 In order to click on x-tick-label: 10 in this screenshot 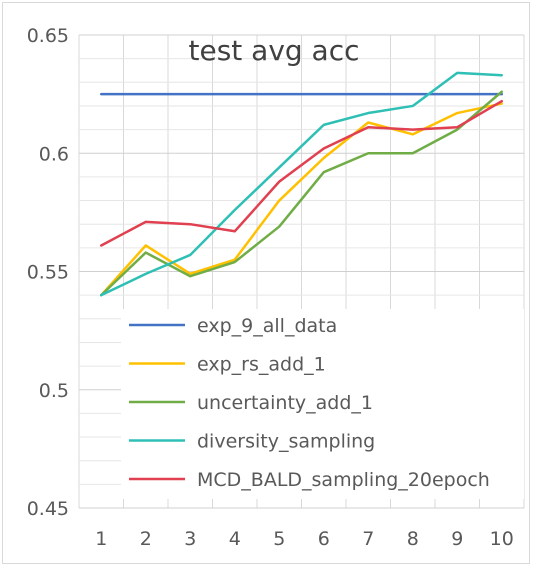, I will do `click(502, 539)`.